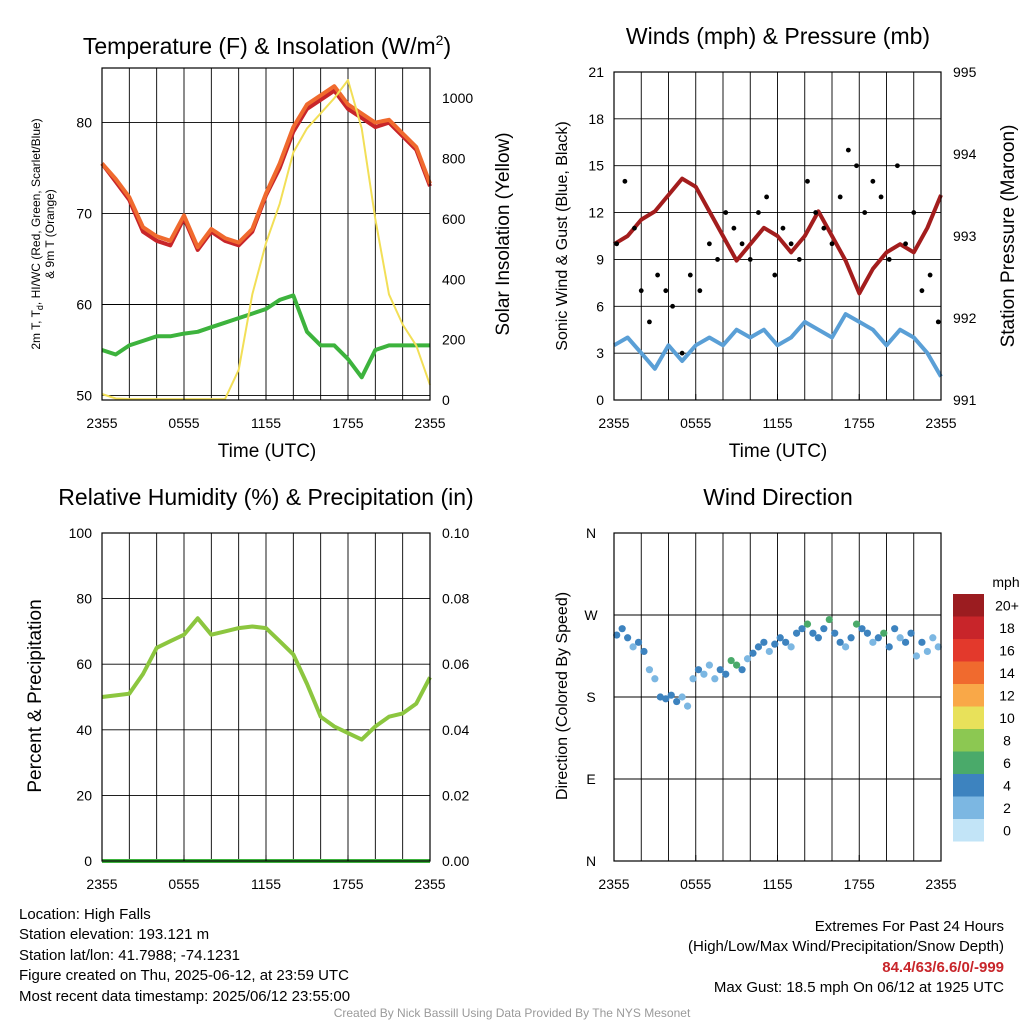 The image size is (1024, 1024). Describe the element at coordinates (562, 235) in the screenshot. I see `wind-y-axis-label: Sonic Wind & Gust (Blue, Black)` at that location.